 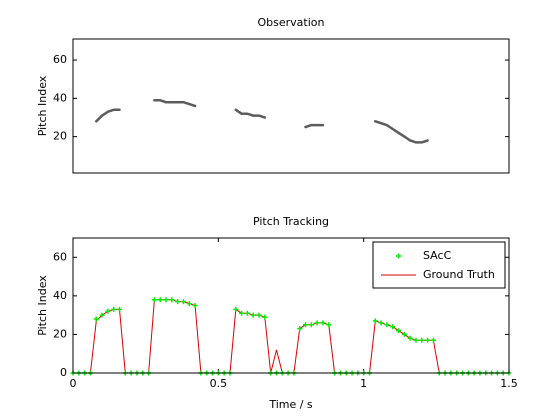 What do you see at coordinates (459, 274) in the screenshot?
I see `legend-label: Ground Truth` at bounding box center [459, 274].